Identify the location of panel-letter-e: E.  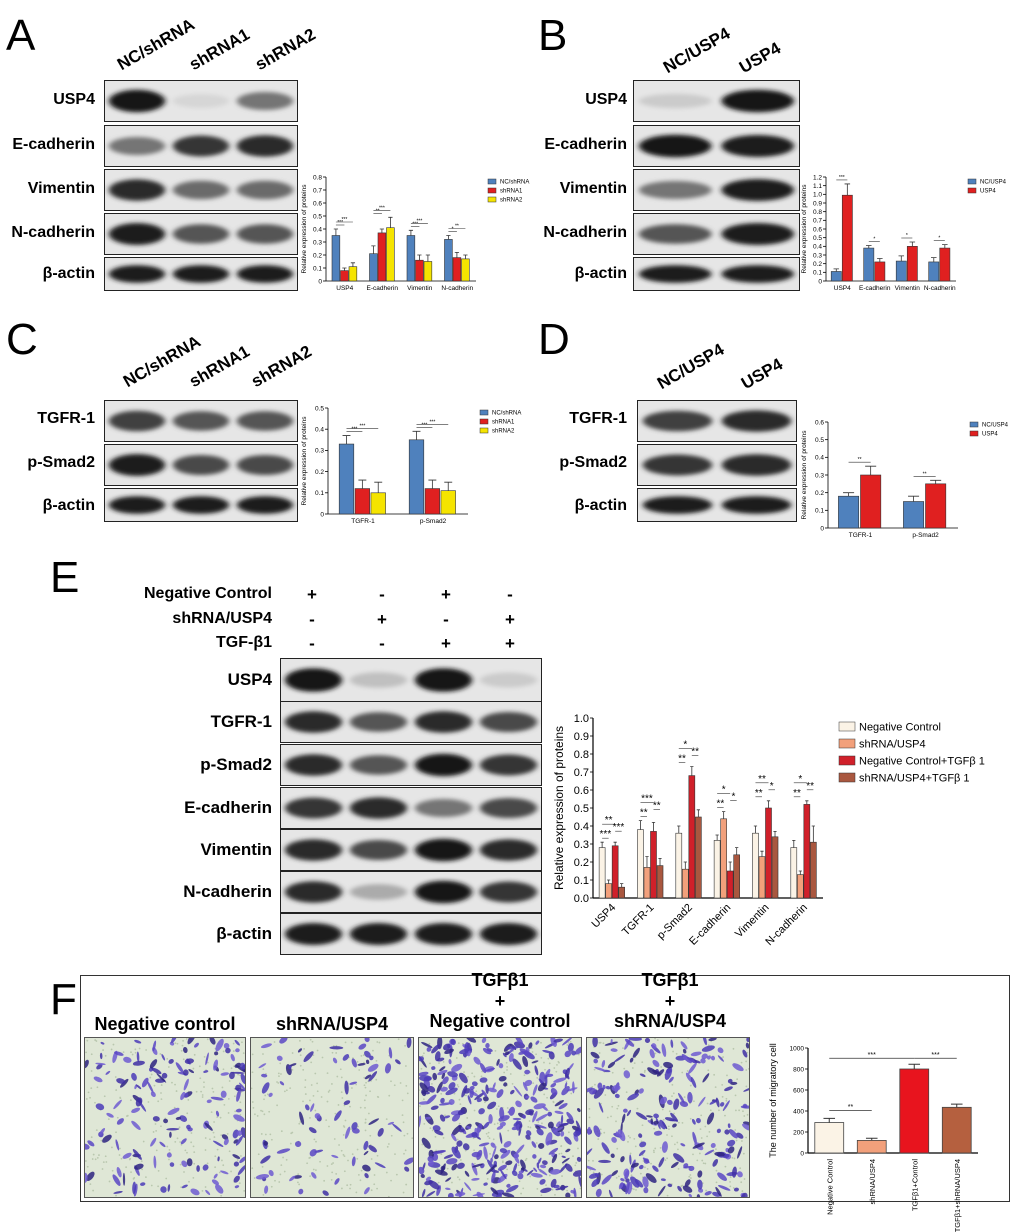
(65, 577).